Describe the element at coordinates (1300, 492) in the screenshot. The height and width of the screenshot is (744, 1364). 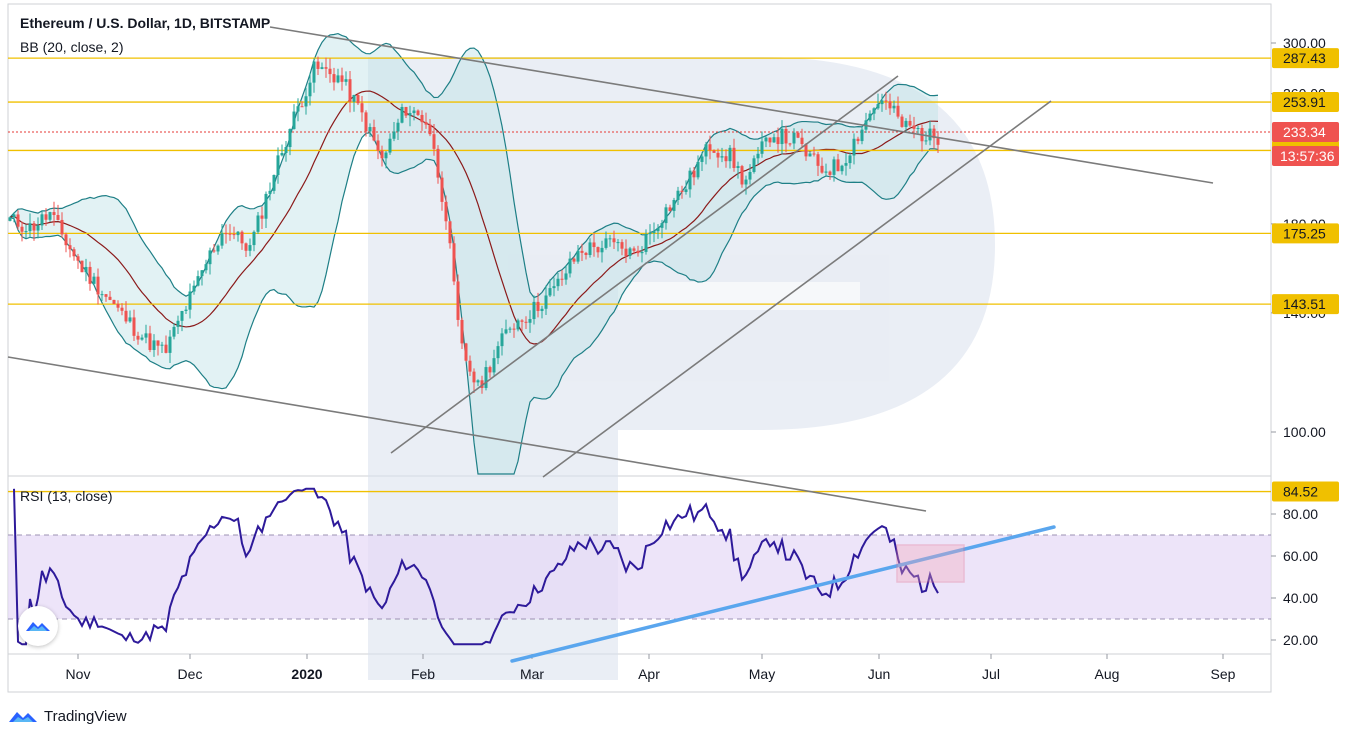
I see `level-tag-label: 84.52` at that location.